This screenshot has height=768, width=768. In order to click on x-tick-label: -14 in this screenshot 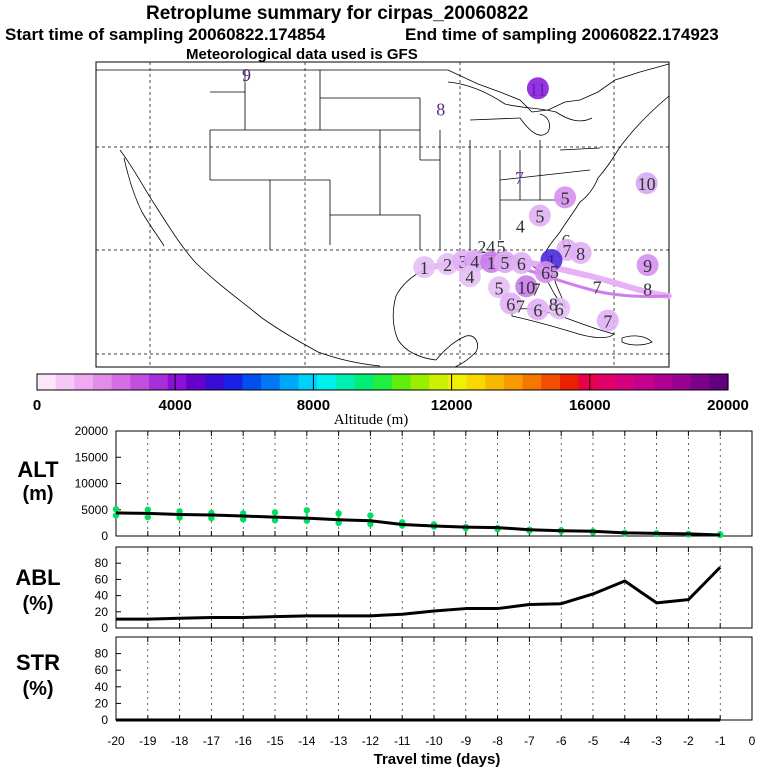, I will do `click(307, 741)`.